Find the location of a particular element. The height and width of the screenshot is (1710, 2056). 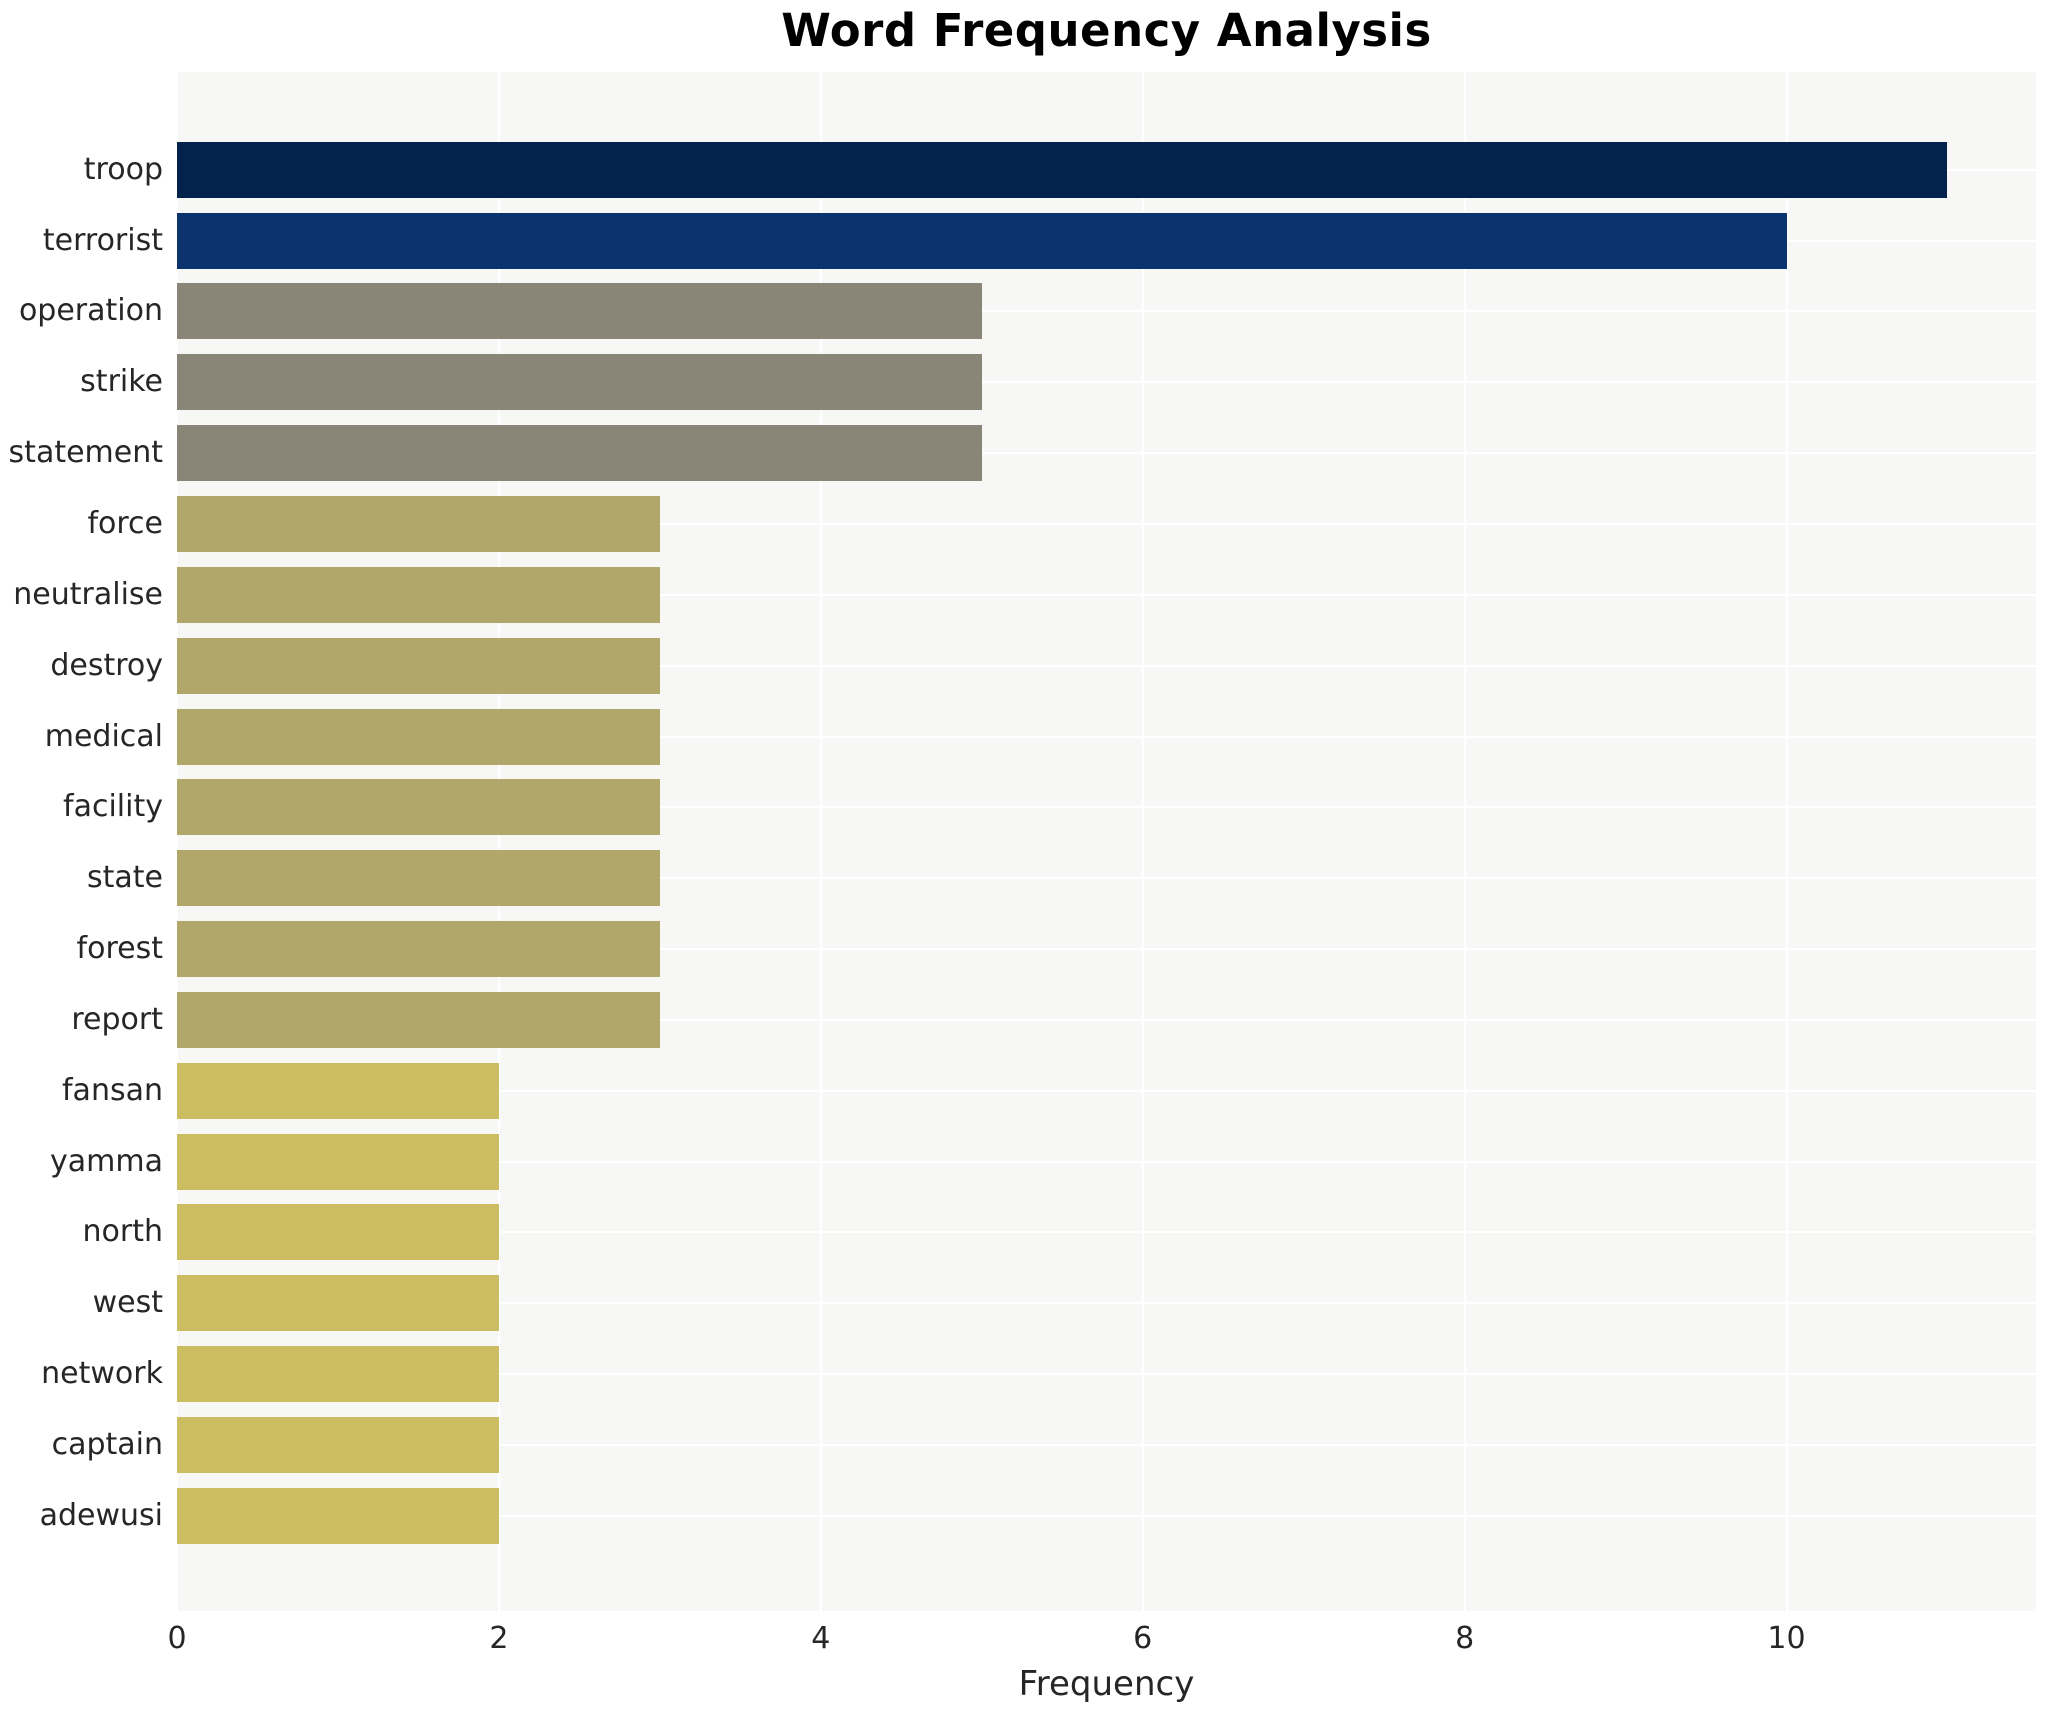

bar-state is located at coordinates (418, 878).